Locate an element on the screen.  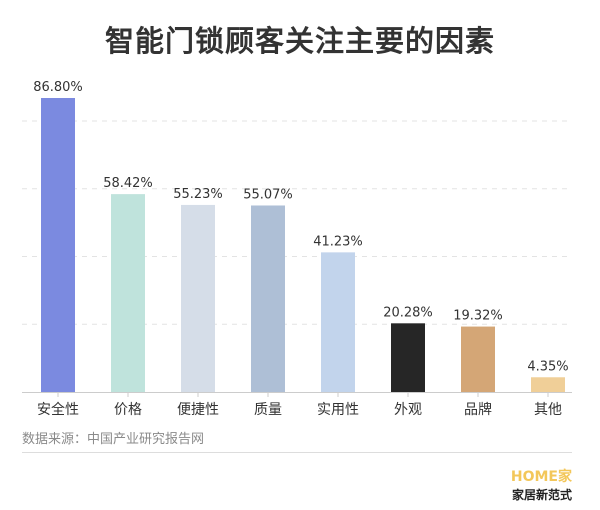
data-label: 55.23% is located at coordinates (198, 194).